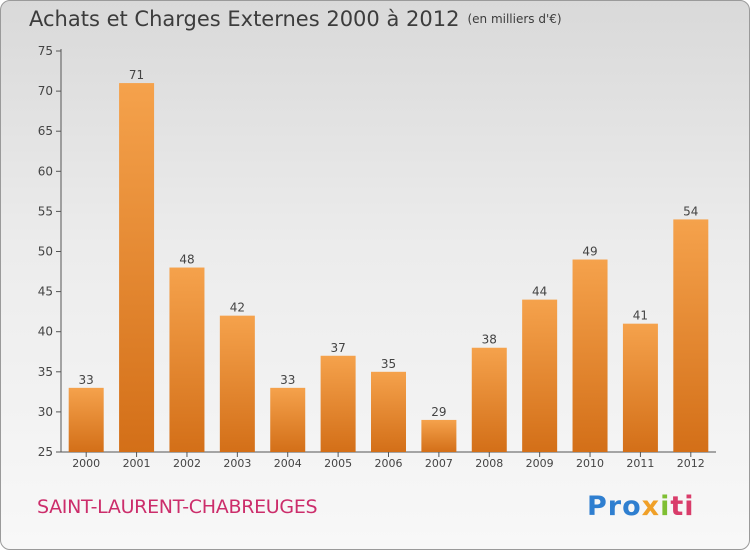  What do you see at coordinates (237, 463) in the screenshot?
I see `x-tick-label-2003: 2003` at bounding box center [237, 463].